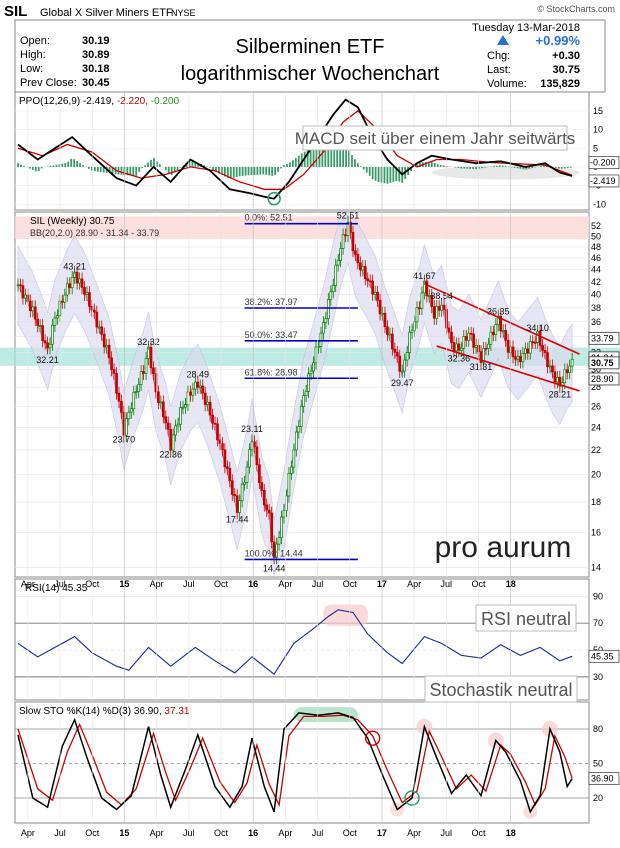 This screenshot has width=620, height=848. I want to click on price-title: SIL (Weekly) 30.75, so click(72, 221).